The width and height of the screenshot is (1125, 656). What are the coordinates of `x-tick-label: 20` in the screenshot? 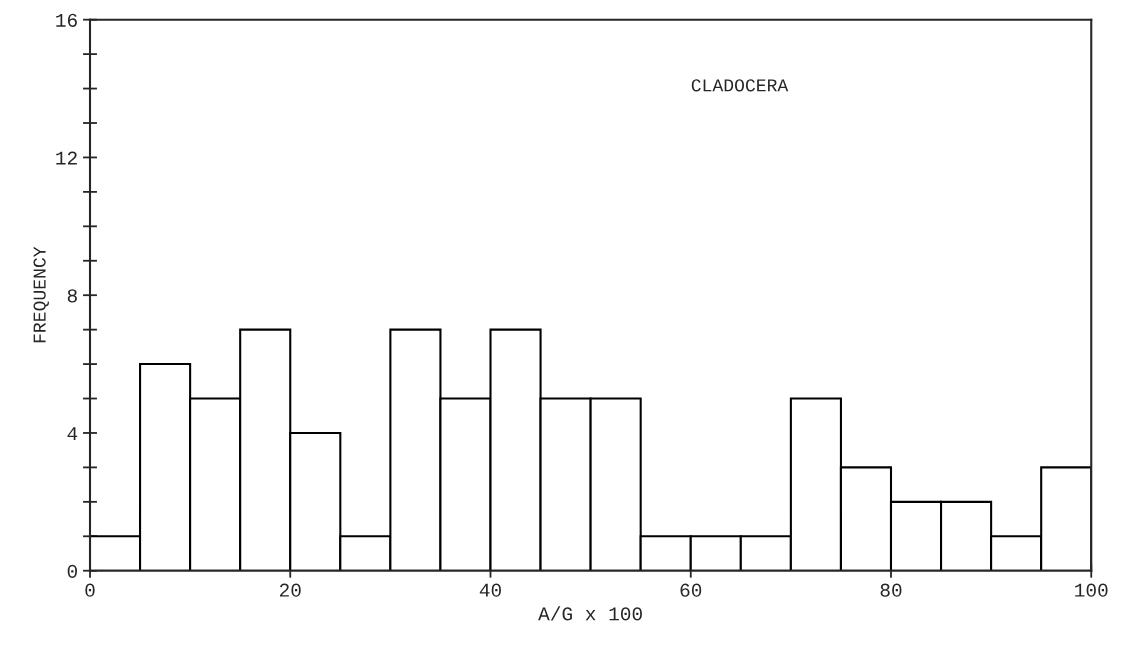 It's located at (290, 590).